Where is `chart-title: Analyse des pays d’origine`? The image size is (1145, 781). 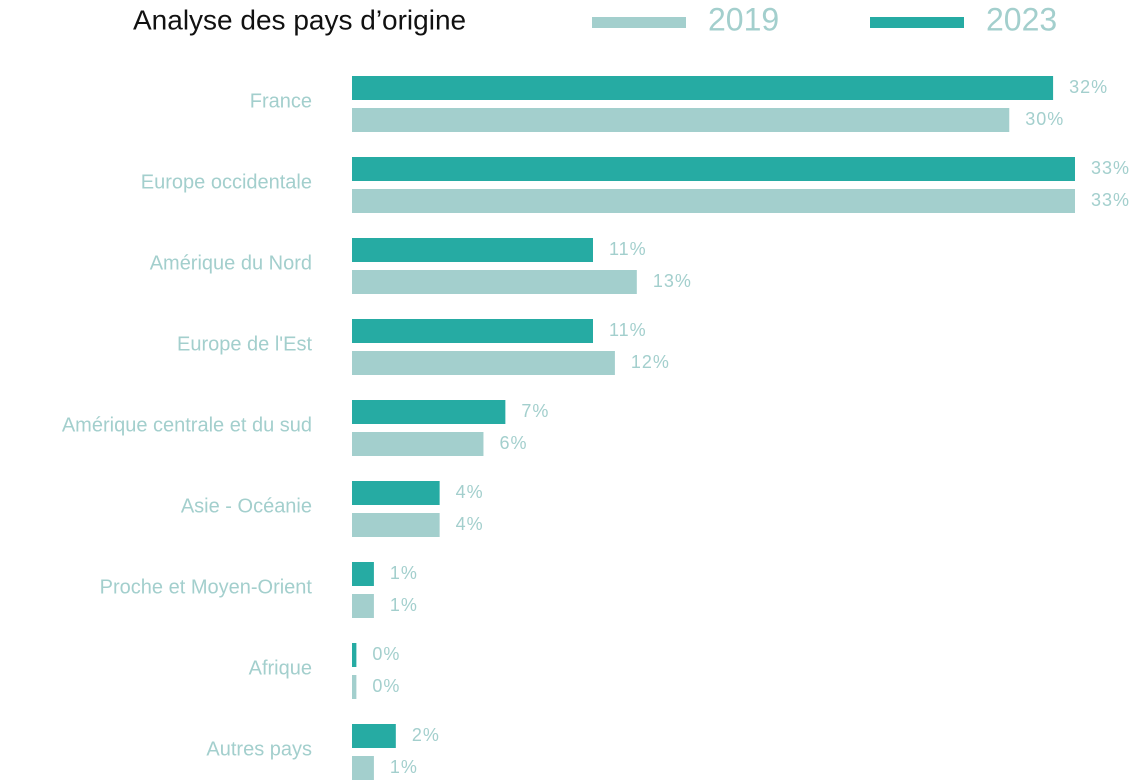 chart-title: Analyse des pays d’origine is located at coordinates (299, 19).